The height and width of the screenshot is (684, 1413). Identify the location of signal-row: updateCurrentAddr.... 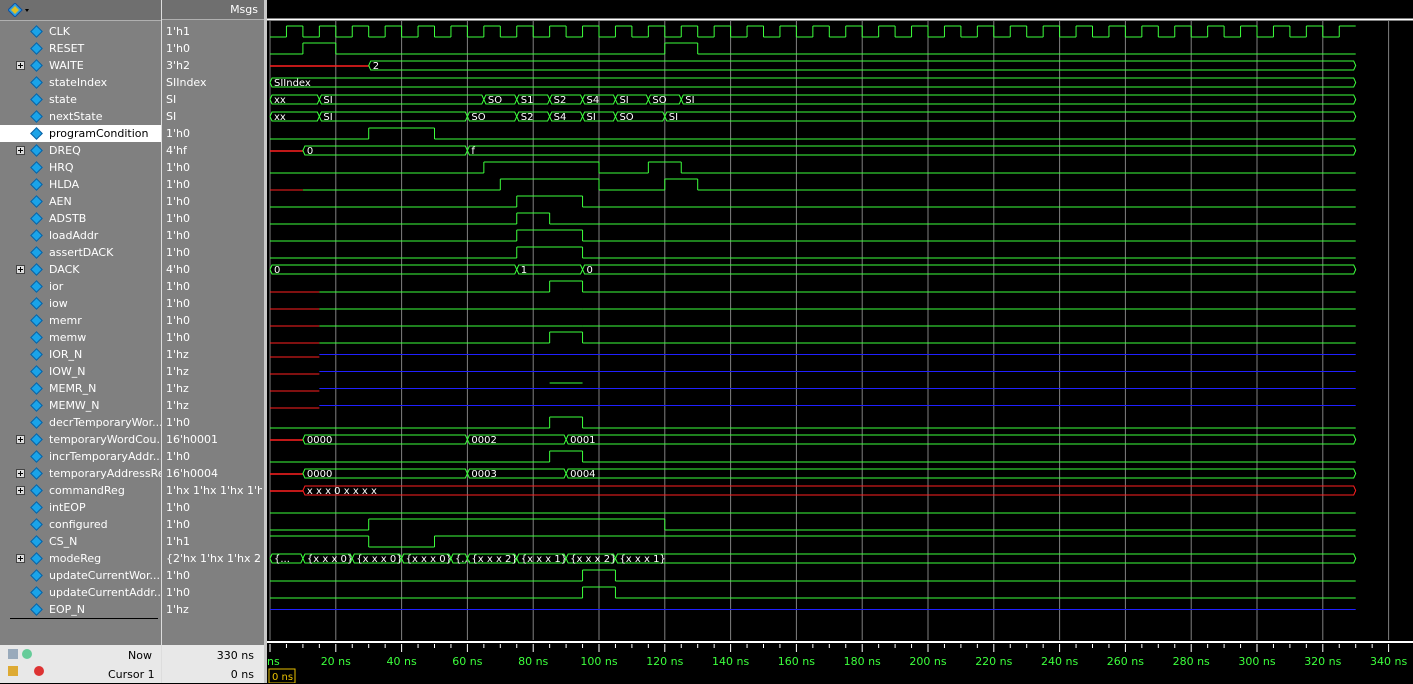
(80, 592).